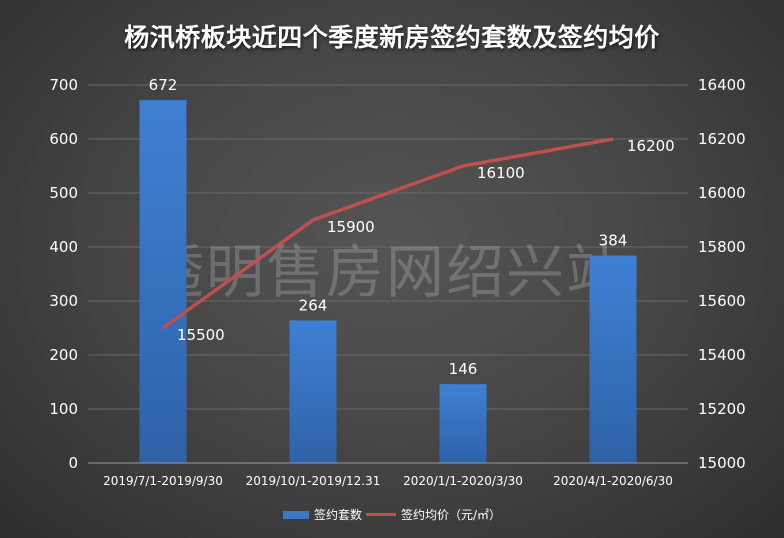  What do you see at coordinates (380, 514) in the screenshot?
I see `line-swatch-icon` at bounding box center [380, 514].